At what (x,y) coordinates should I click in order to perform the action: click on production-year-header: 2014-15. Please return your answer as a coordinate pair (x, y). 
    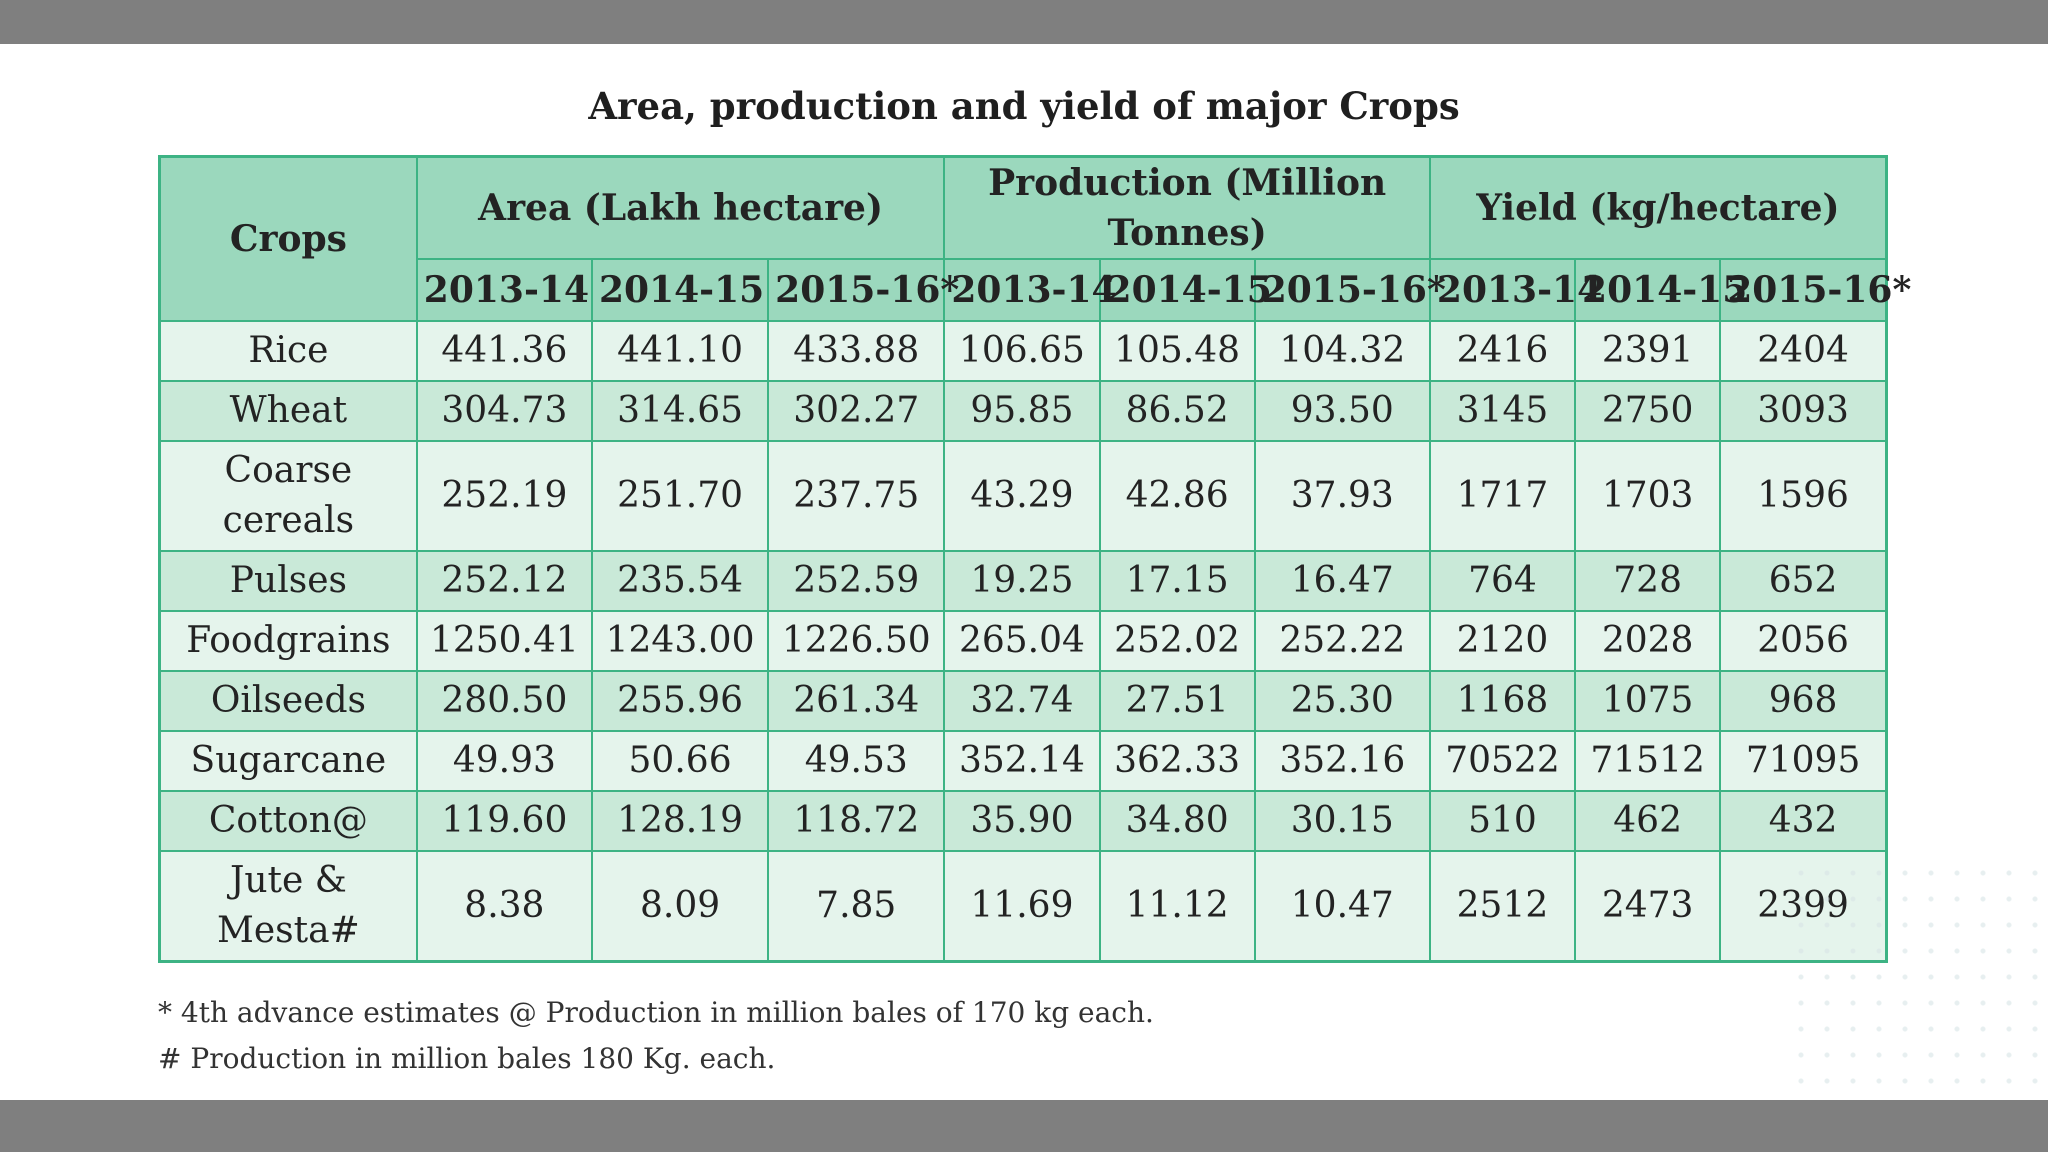
    Looking at the image, I should click on (1185, 290).